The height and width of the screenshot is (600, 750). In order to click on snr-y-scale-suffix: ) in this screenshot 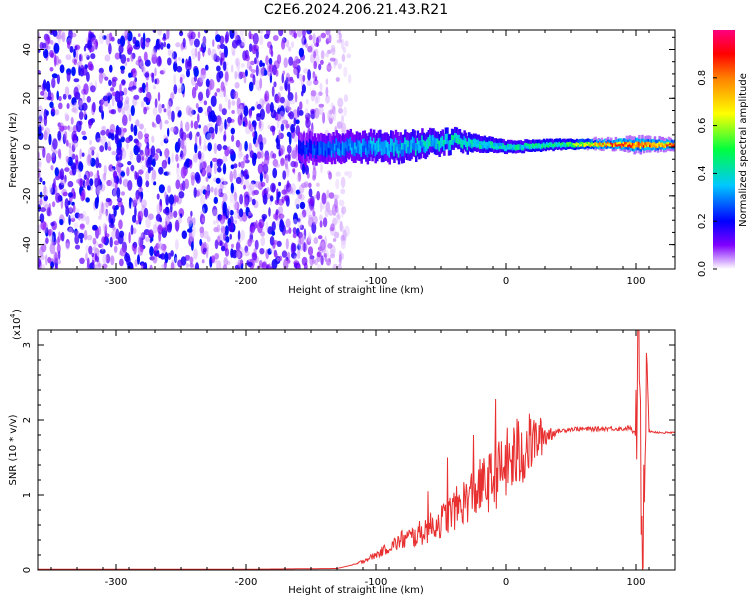, I will do `click(17, 311)`.